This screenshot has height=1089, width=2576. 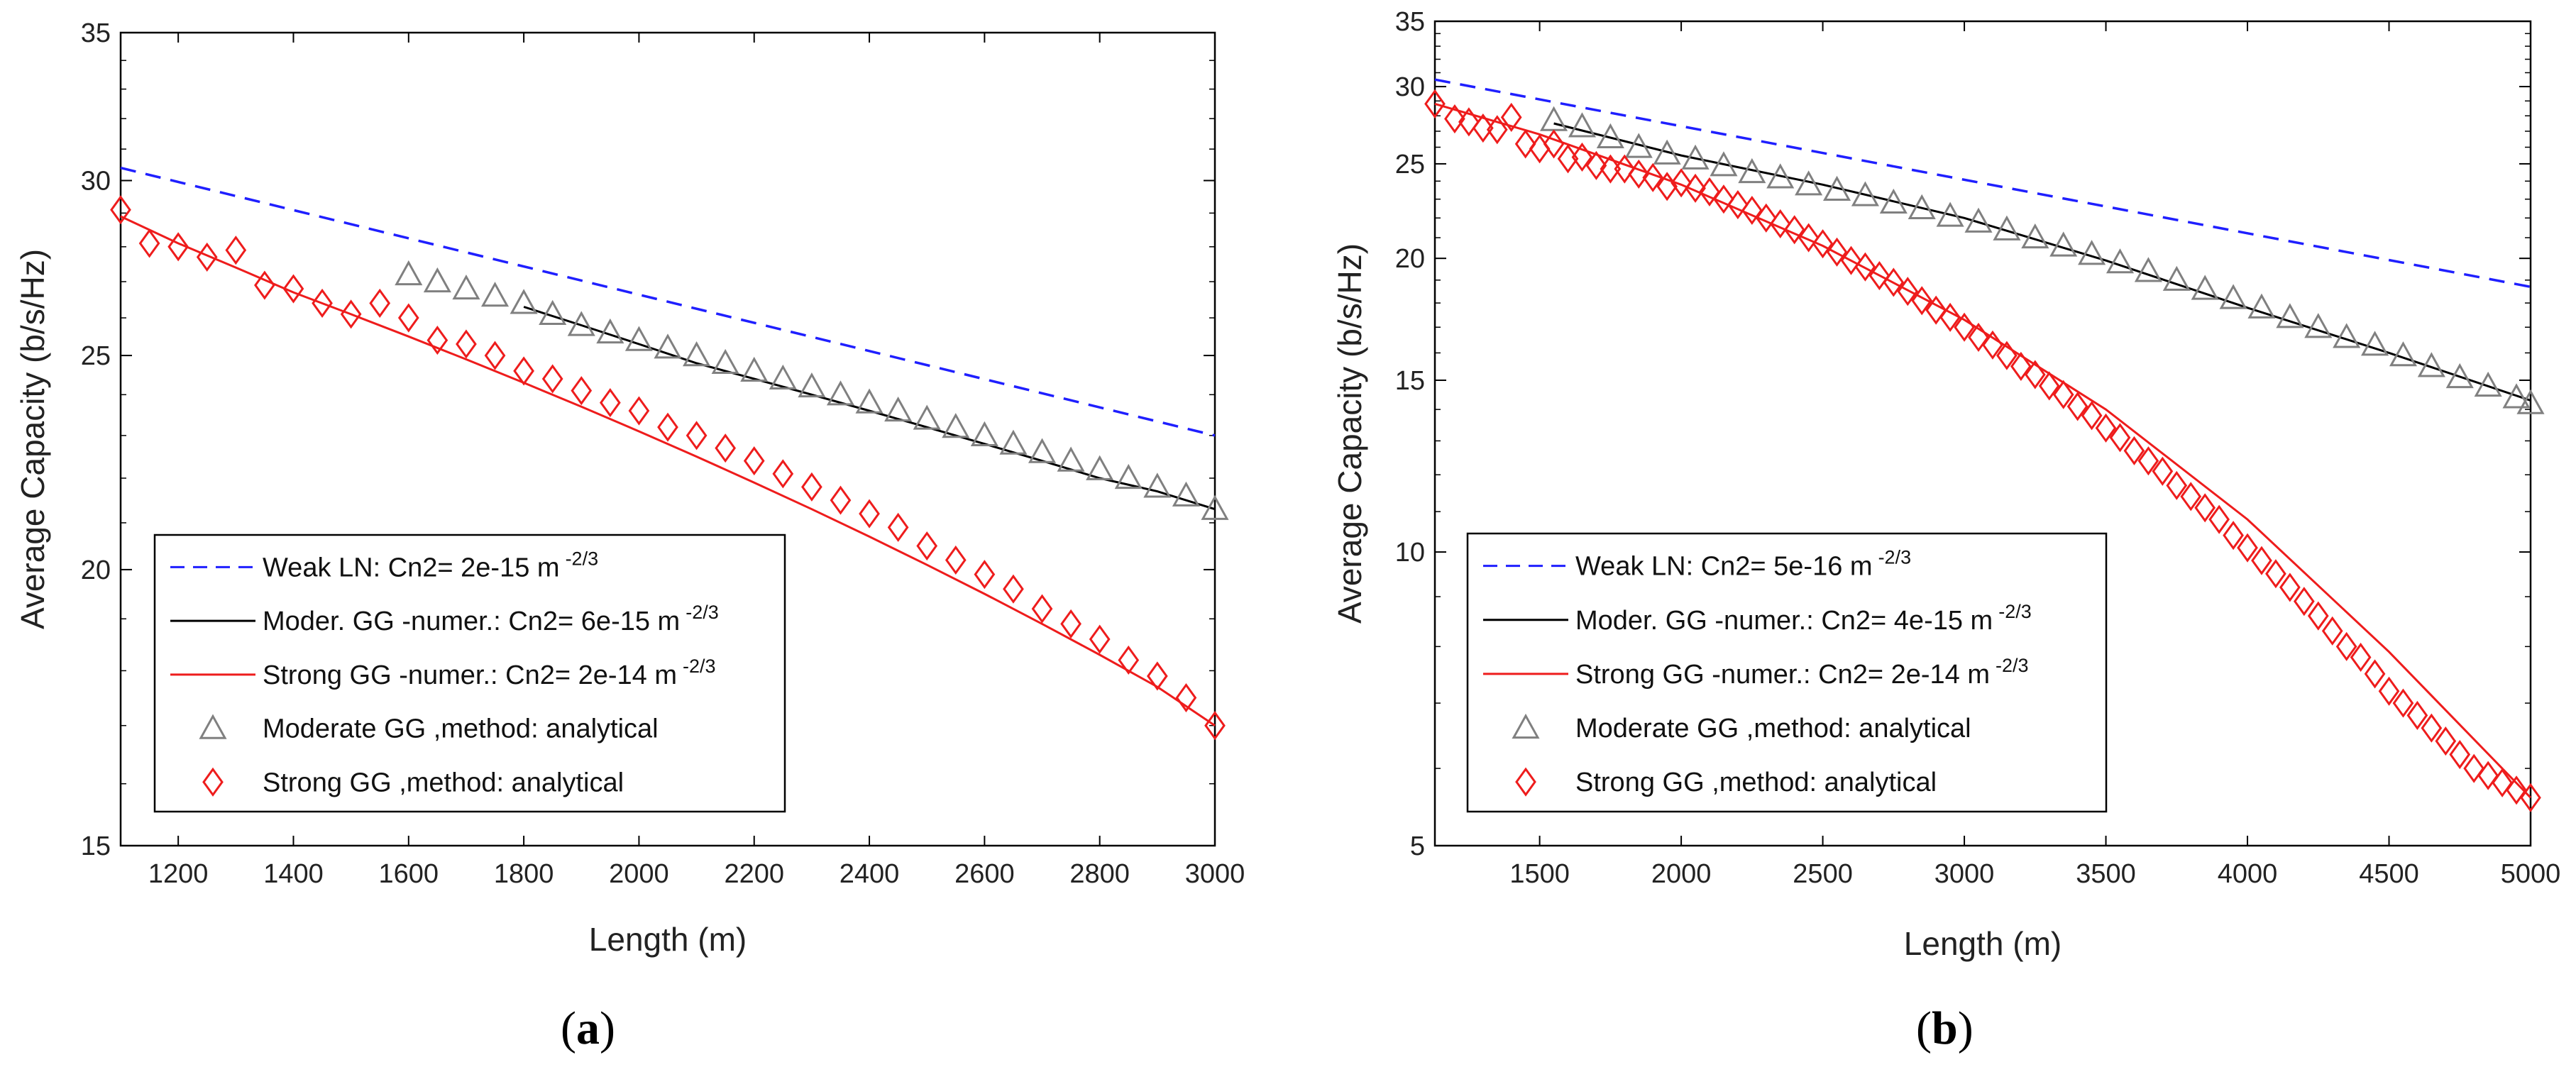 What do you see at coordinates (96, 570) in the screenshot?
I see `y-tick-label: 20` at bounding box center [96, 570].